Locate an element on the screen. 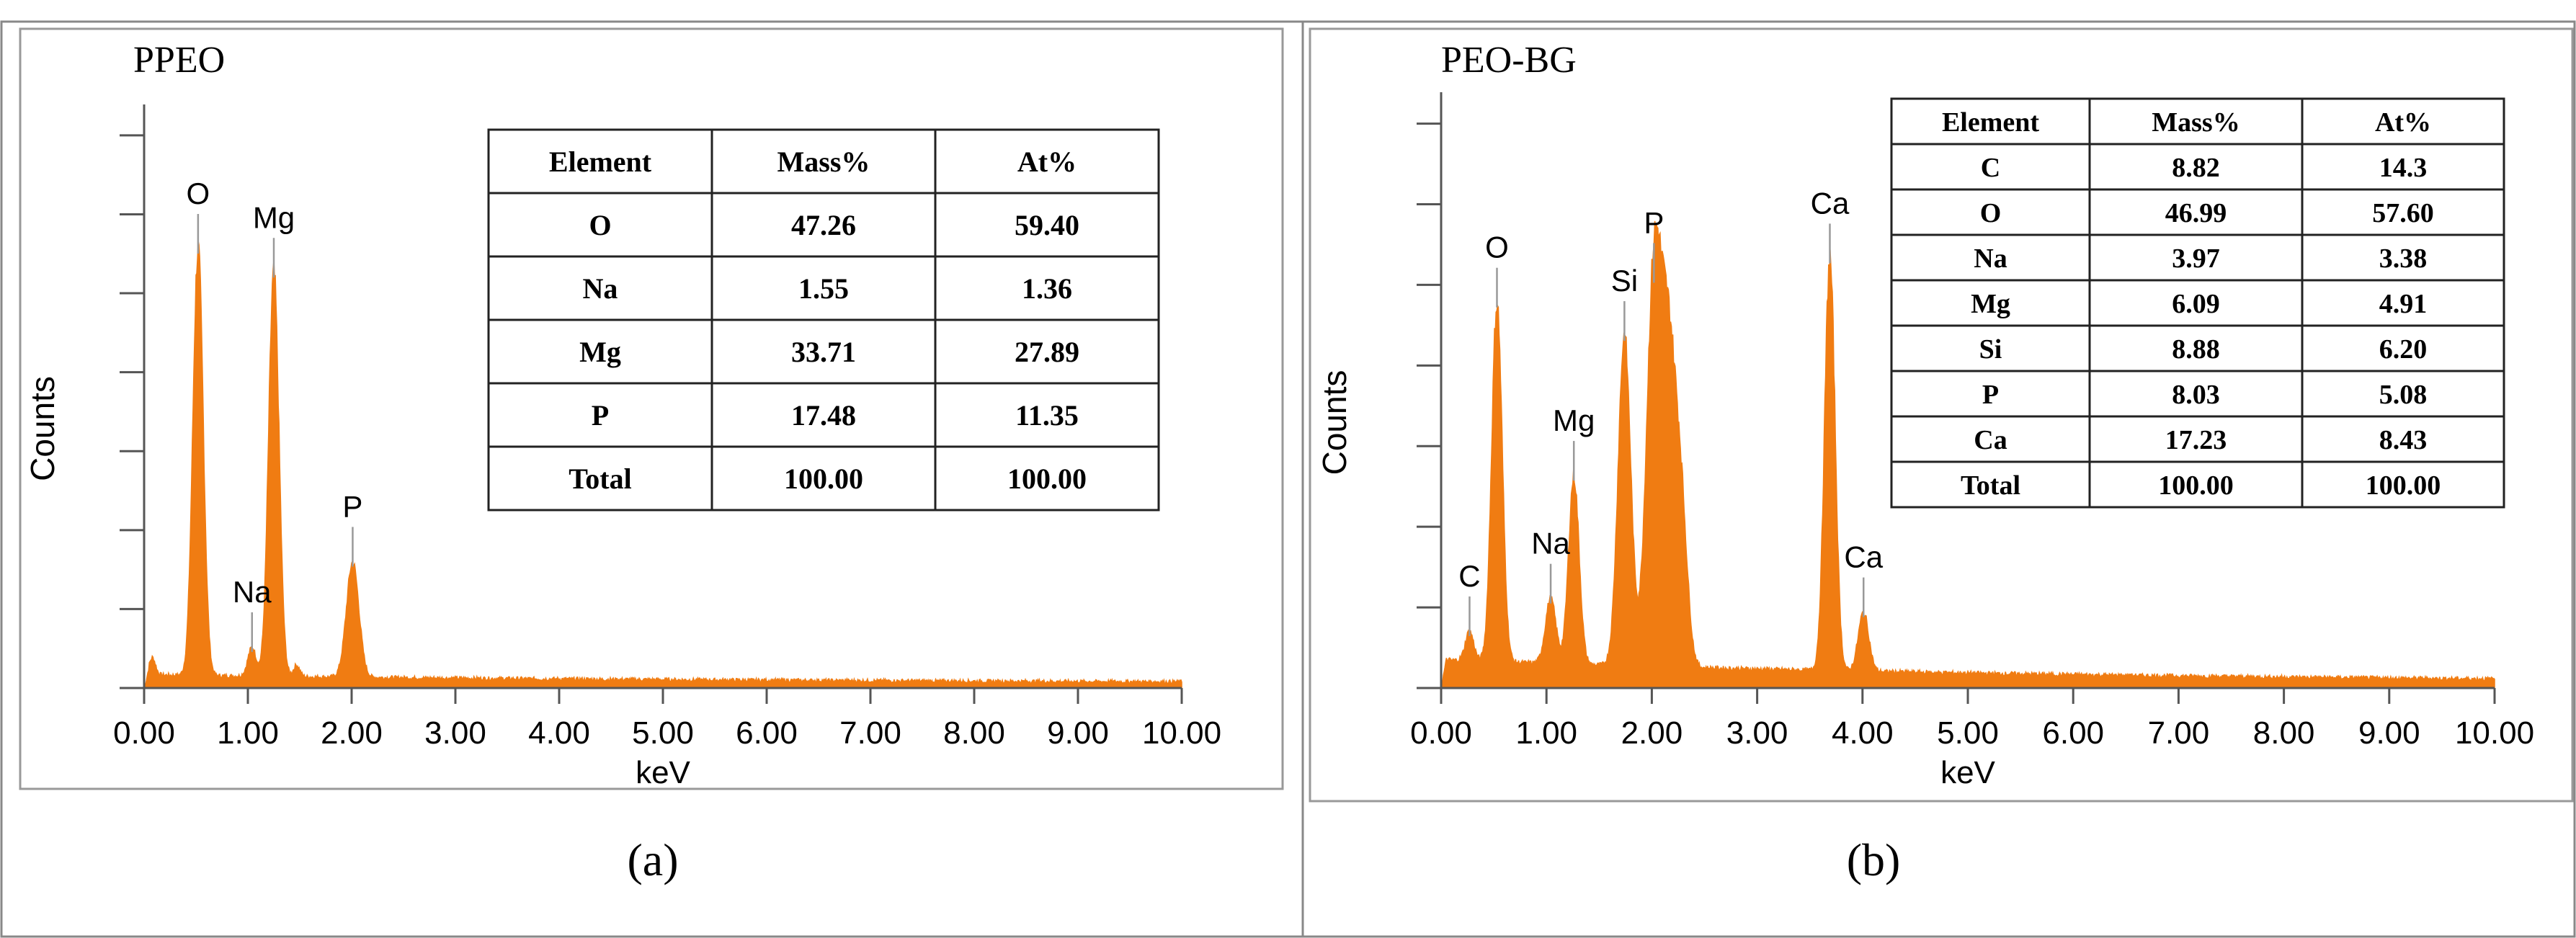 This screenshot has height=938, width=2576. table-cell: 8.43 is located at coordinates (2403, 440).